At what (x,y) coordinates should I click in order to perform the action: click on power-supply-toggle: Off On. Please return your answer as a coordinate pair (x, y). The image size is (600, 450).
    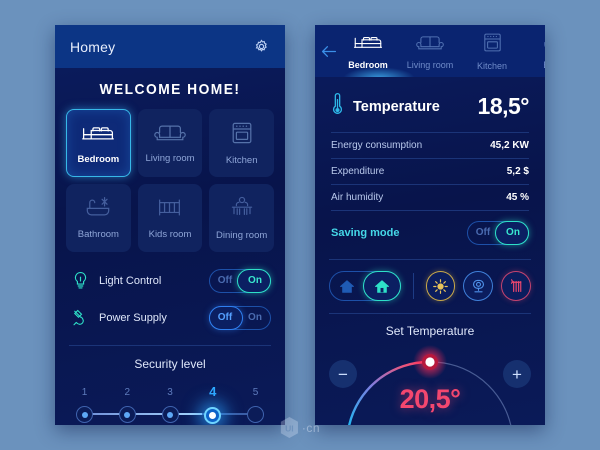
    Looking at the image, I should click on (240, 317).